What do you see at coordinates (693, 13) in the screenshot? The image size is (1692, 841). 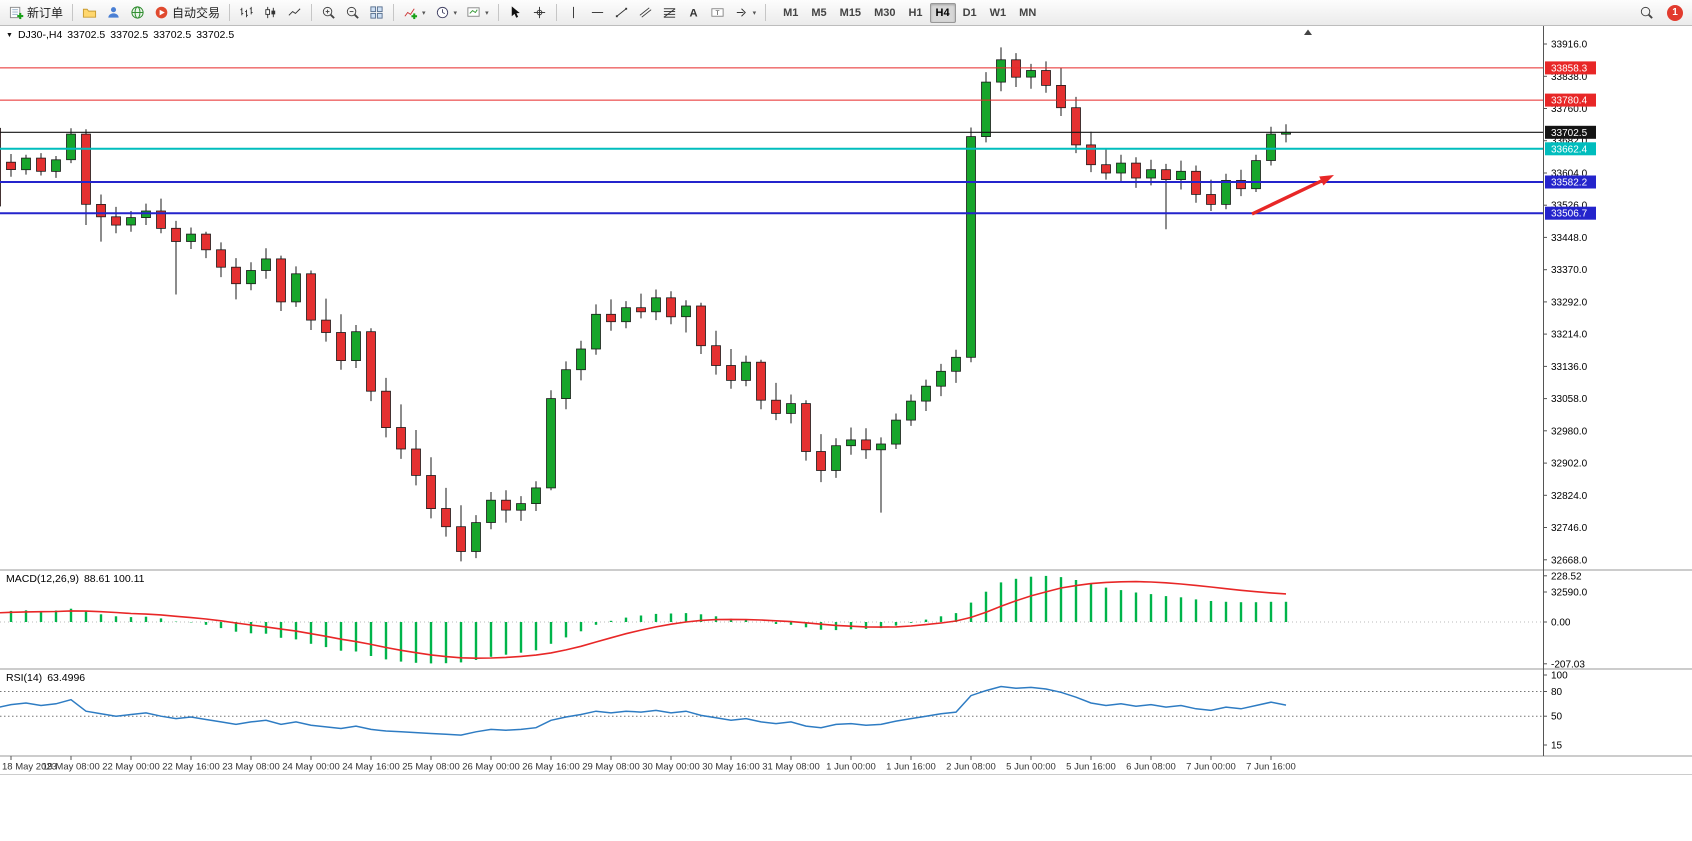 I see `text-button: A` at bounding box center [693, 13].